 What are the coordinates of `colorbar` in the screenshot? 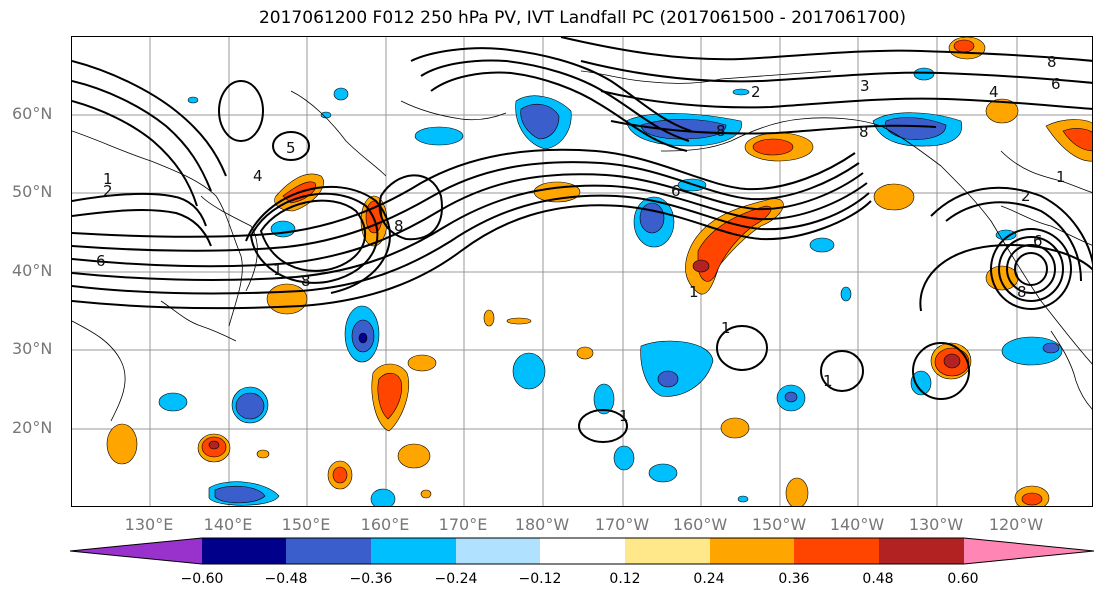 It's located at (582, 551).